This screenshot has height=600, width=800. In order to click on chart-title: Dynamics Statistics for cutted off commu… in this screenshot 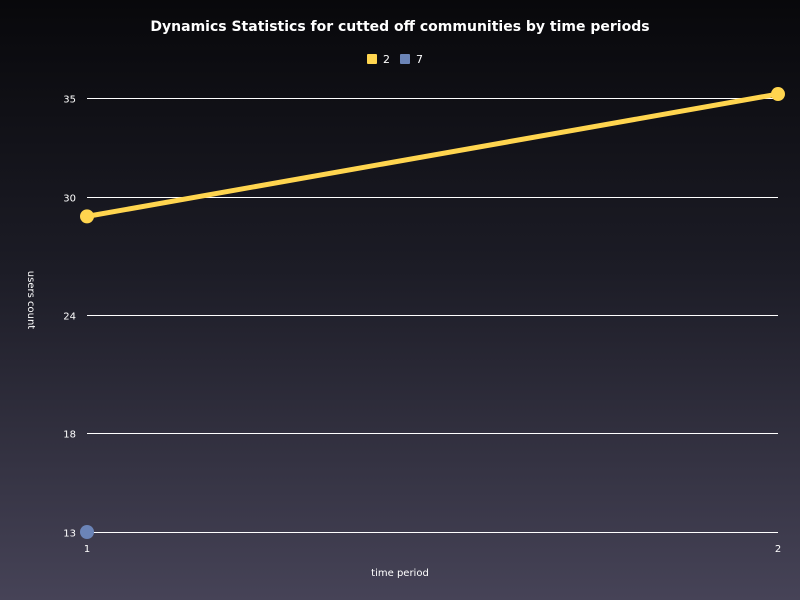, I will do `click(399, 27)`.